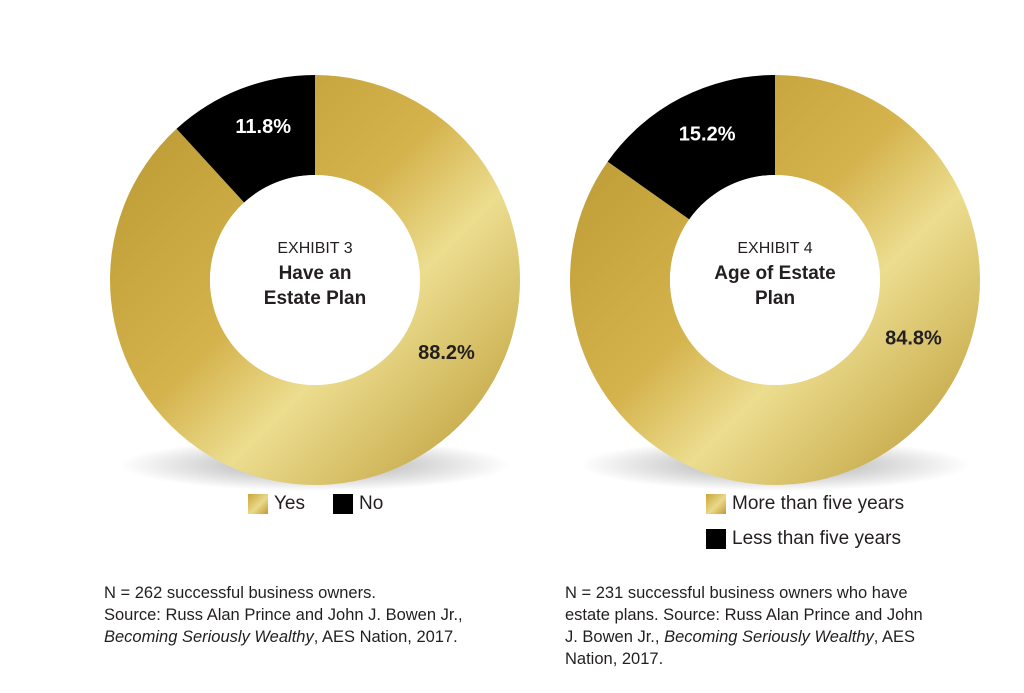 Image resolution: width=1024 pixels, height=693 pixels. Describe the element at coordinates (775, 298) in the screenshot. I see `exhibit-4-title-line-2: Plan` at that location.